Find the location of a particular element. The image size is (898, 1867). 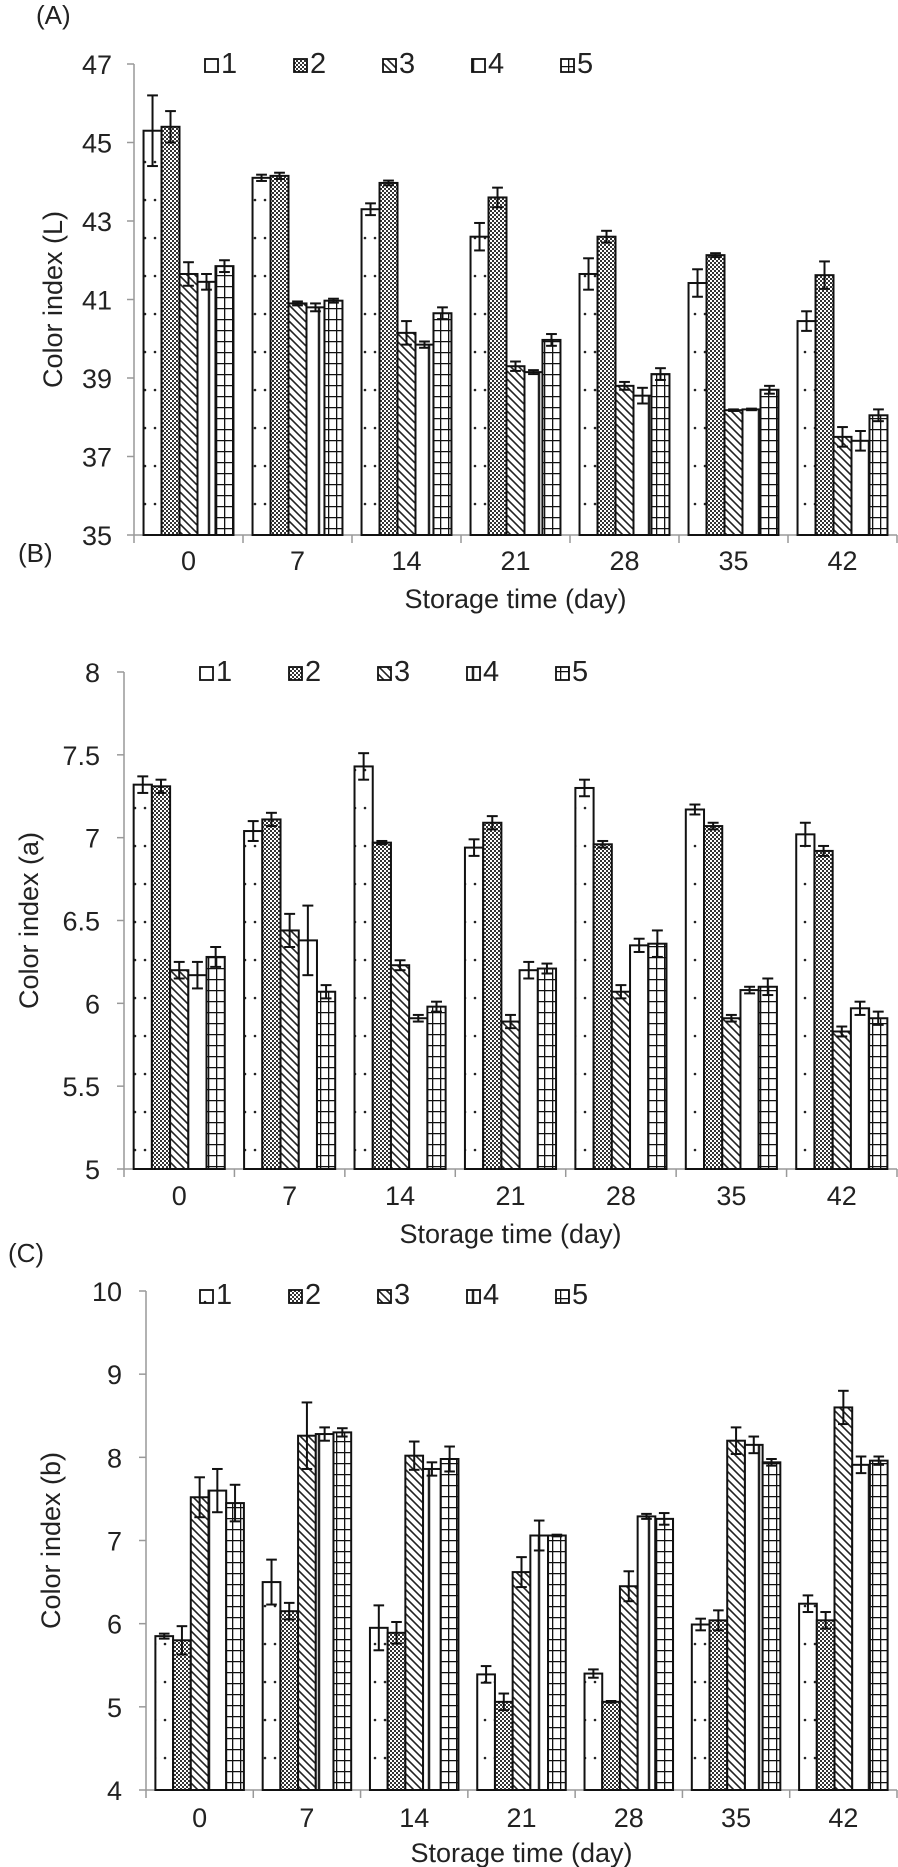

y-tick-label: 37 is located at coordinates (97, 458).